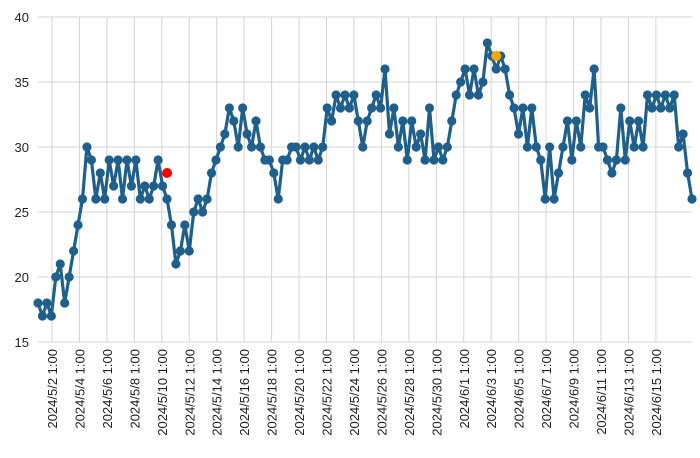 This screenshot has height=458, width=700. What do you see at coordinates (354, 392) in the screenshot?
I see `x-tick-label: 2024/5/24 1:00` at bounding box center [354, 392].